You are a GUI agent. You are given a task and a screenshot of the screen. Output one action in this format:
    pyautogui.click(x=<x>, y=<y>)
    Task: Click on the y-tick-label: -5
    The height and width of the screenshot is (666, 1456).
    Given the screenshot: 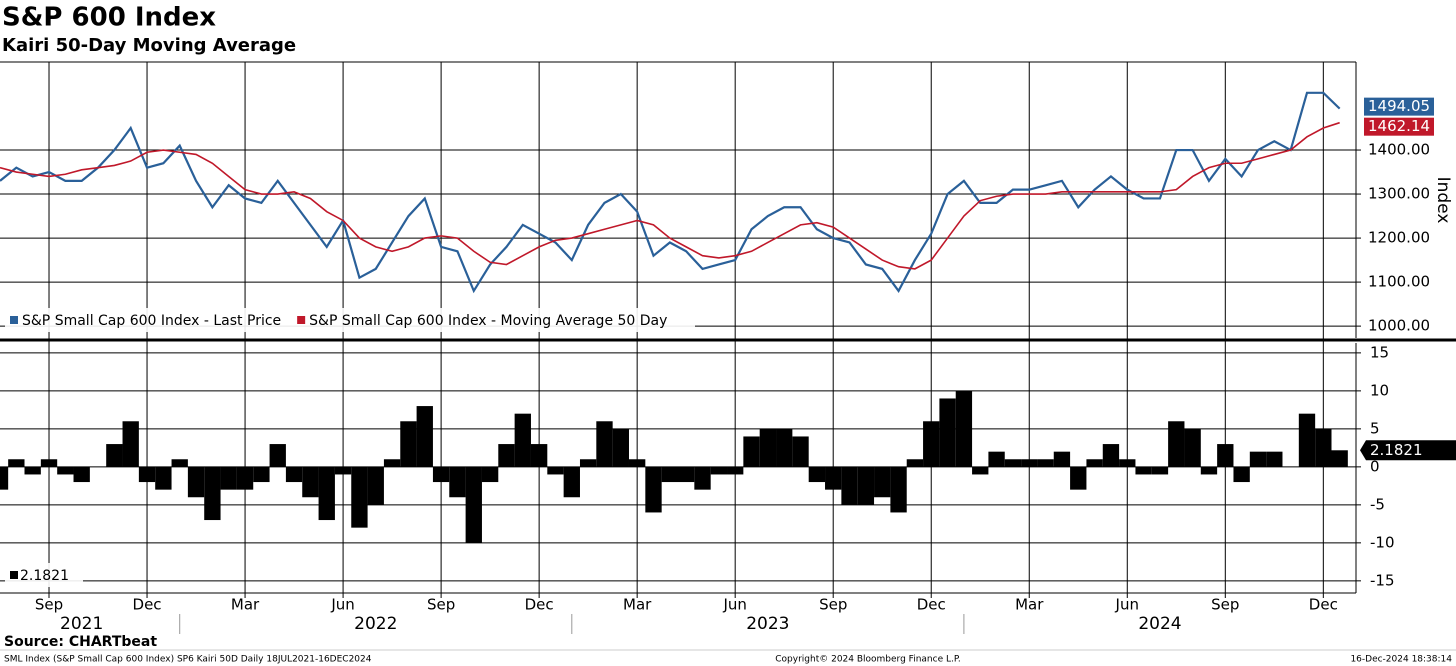 What is the action you would take?
    pyautogui.click(x=1377, y=504)
    